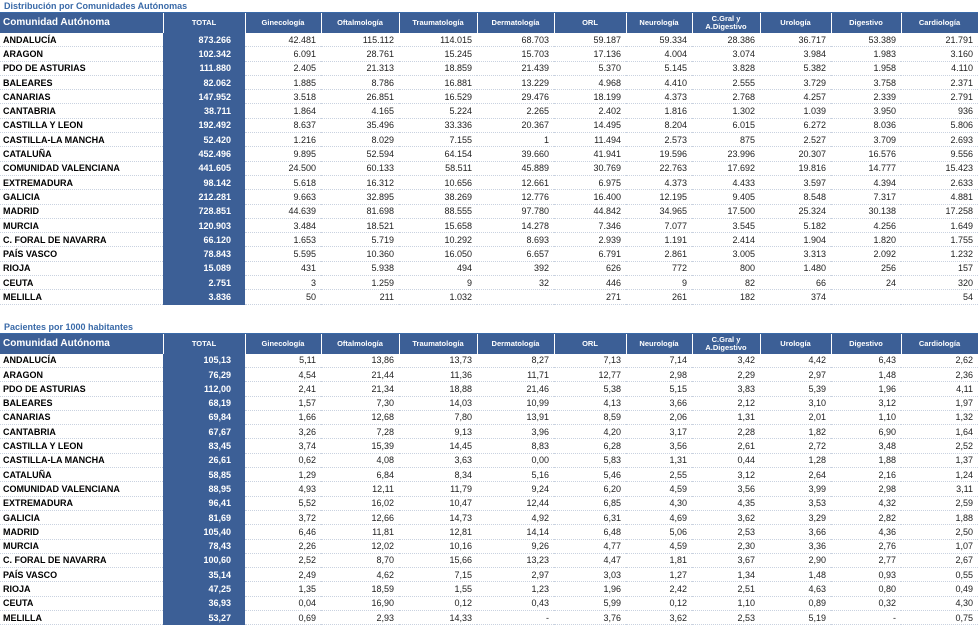  I want to click on cell-value: 3,83, so click(726, 389).